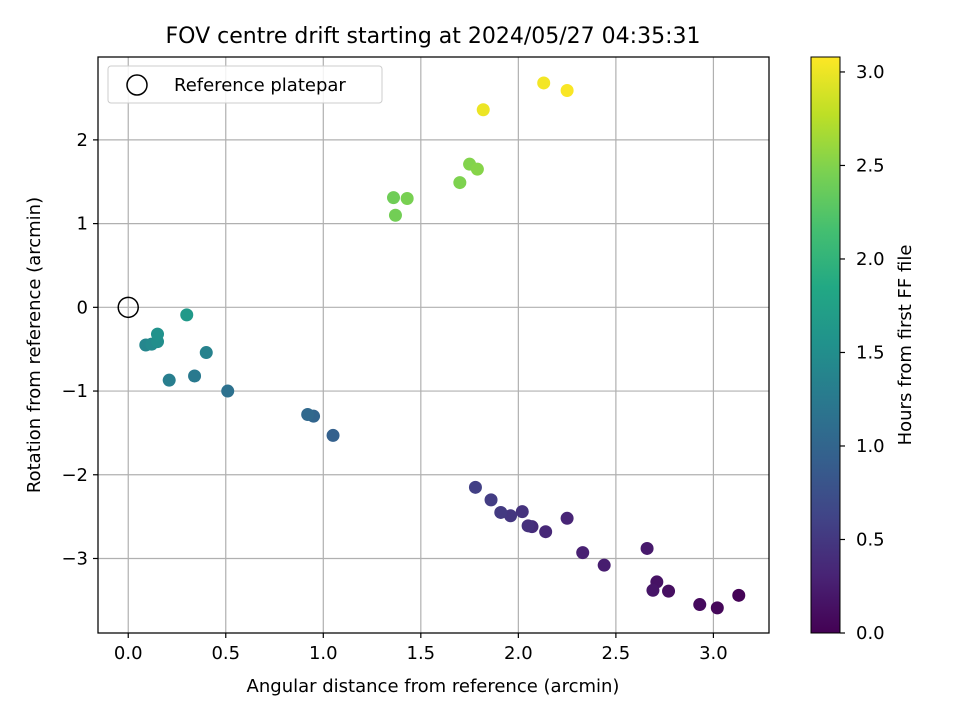 The height and width of the screenshot is (720, 960). What do you see at coordinates (518, 653) in the screenshot?
I see `x-tick-label: 2.0` at bounding box center [518, 653].